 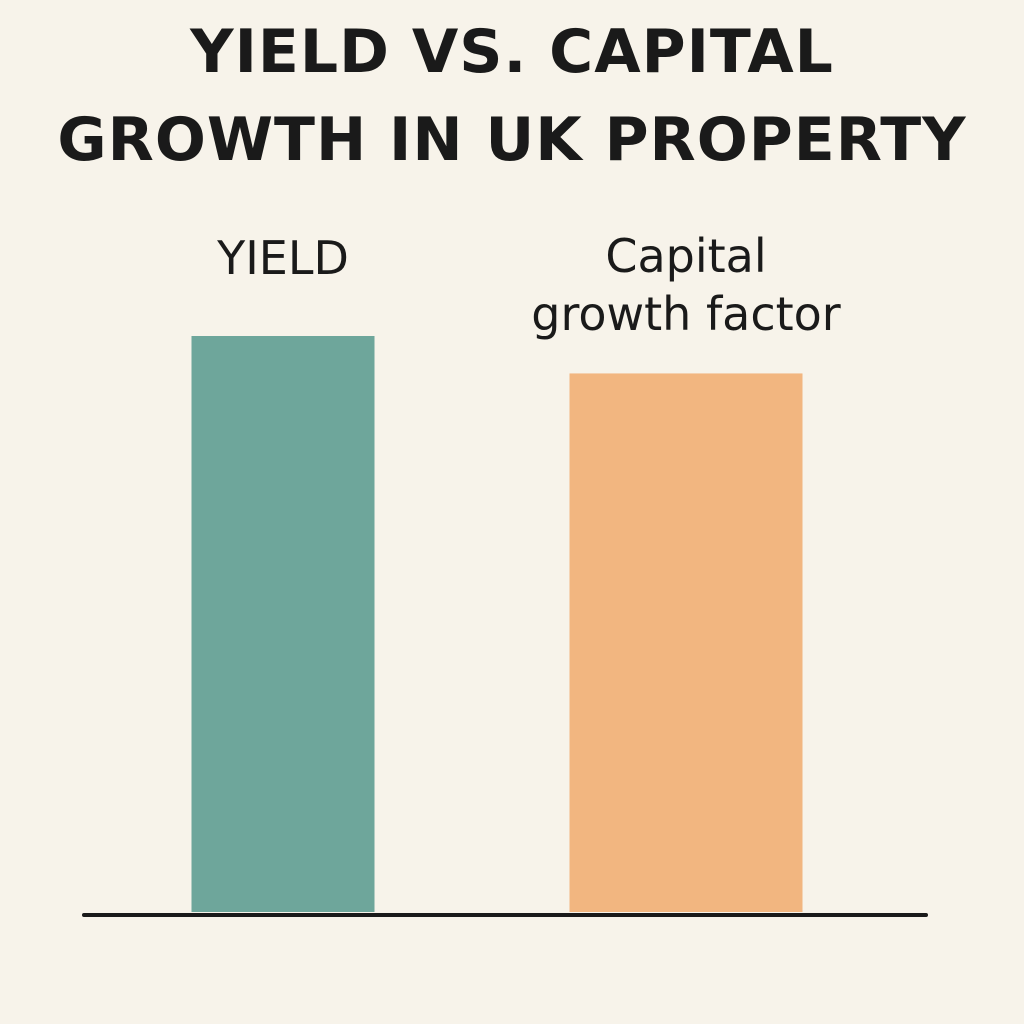 I want to click on category-label-1-line-1: growth factor, so click(x=686, y=314).